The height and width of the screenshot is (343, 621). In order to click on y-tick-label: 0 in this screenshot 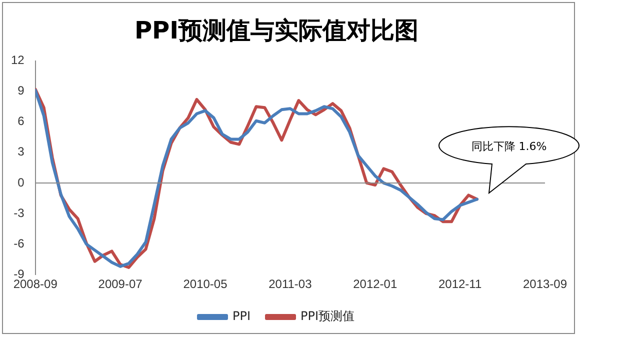, I will do `click(21, 182)`.